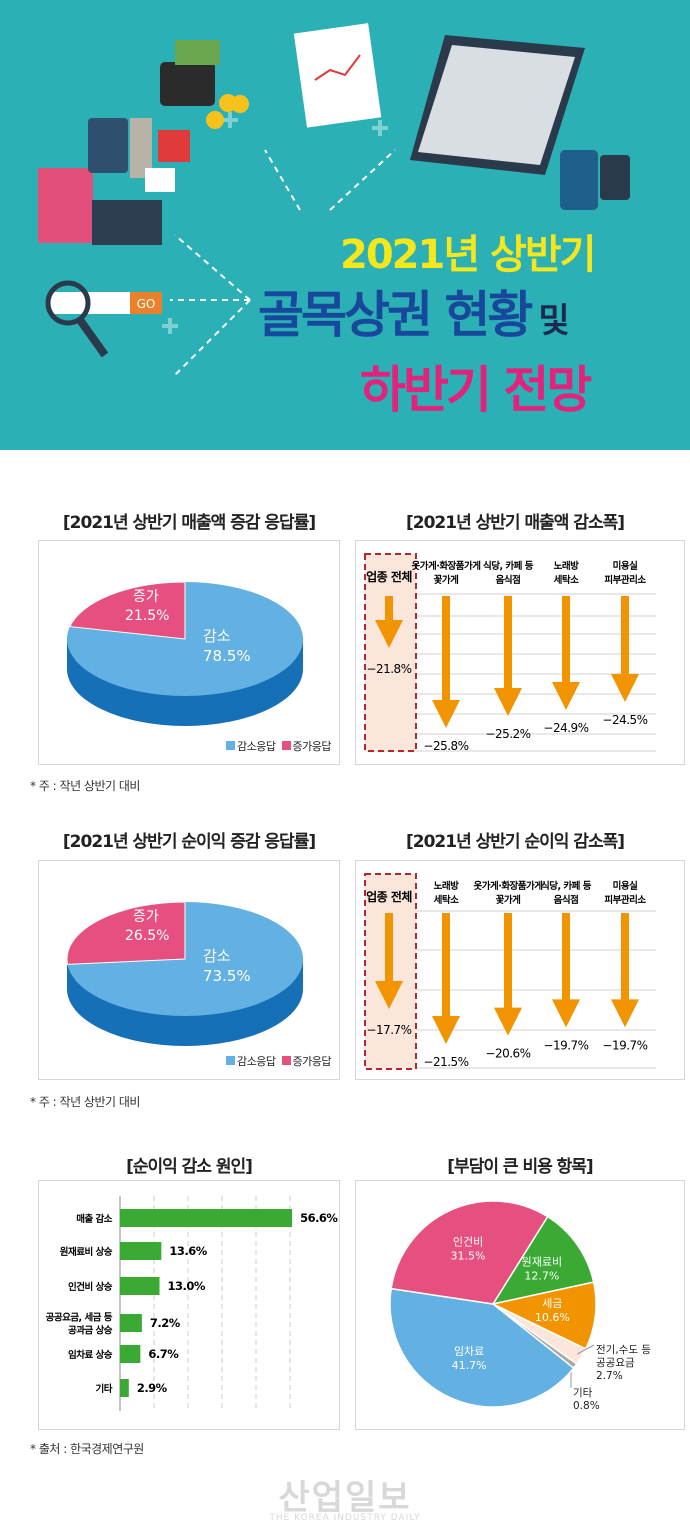 This screenshot has height=1539, width=690. Describe the element at coordinates (147, 616) in the screenshot. I see `slice-label: 21.5%` at that location.